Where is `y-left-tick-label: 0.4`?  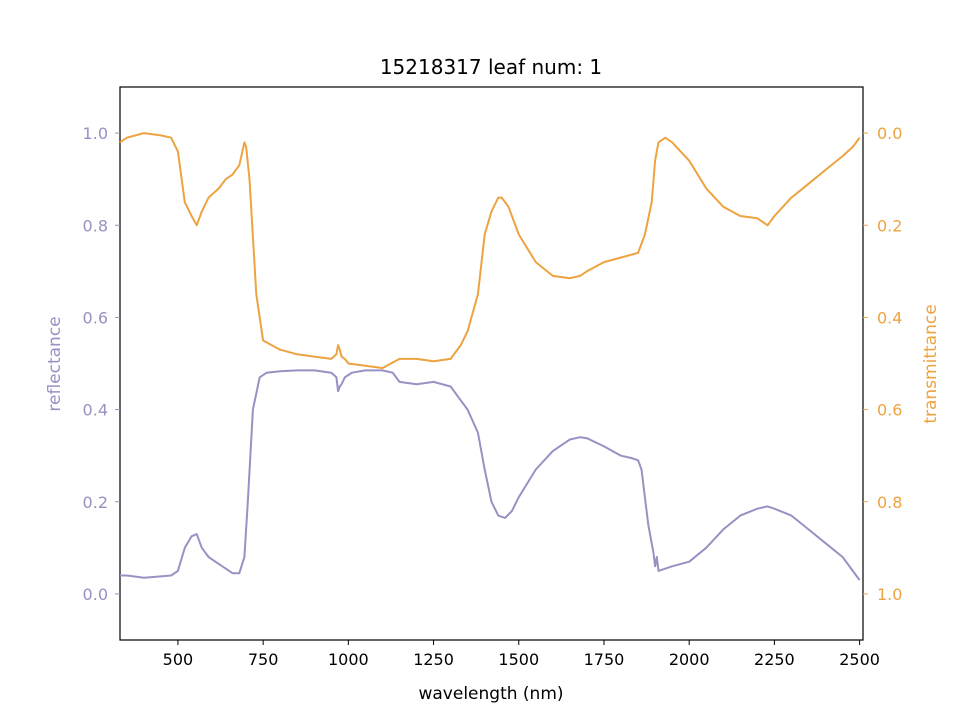 y-left-tick-label: 0.4 is located at coordinates (95, 410).